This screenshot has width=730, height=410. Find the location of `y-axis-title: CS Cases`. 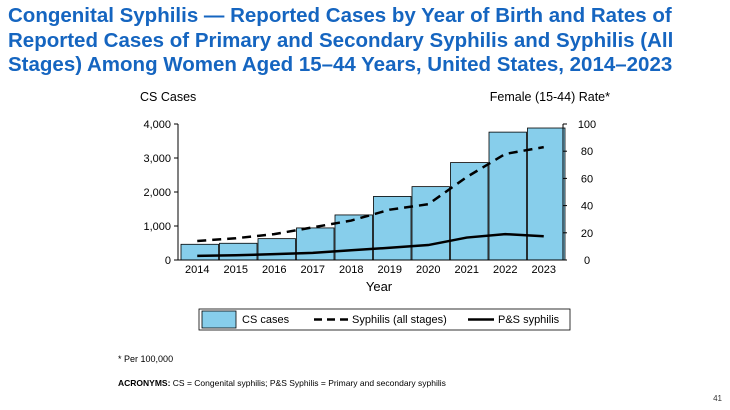

y-axis-title: CS Cases is located at coordinates (168, 97).